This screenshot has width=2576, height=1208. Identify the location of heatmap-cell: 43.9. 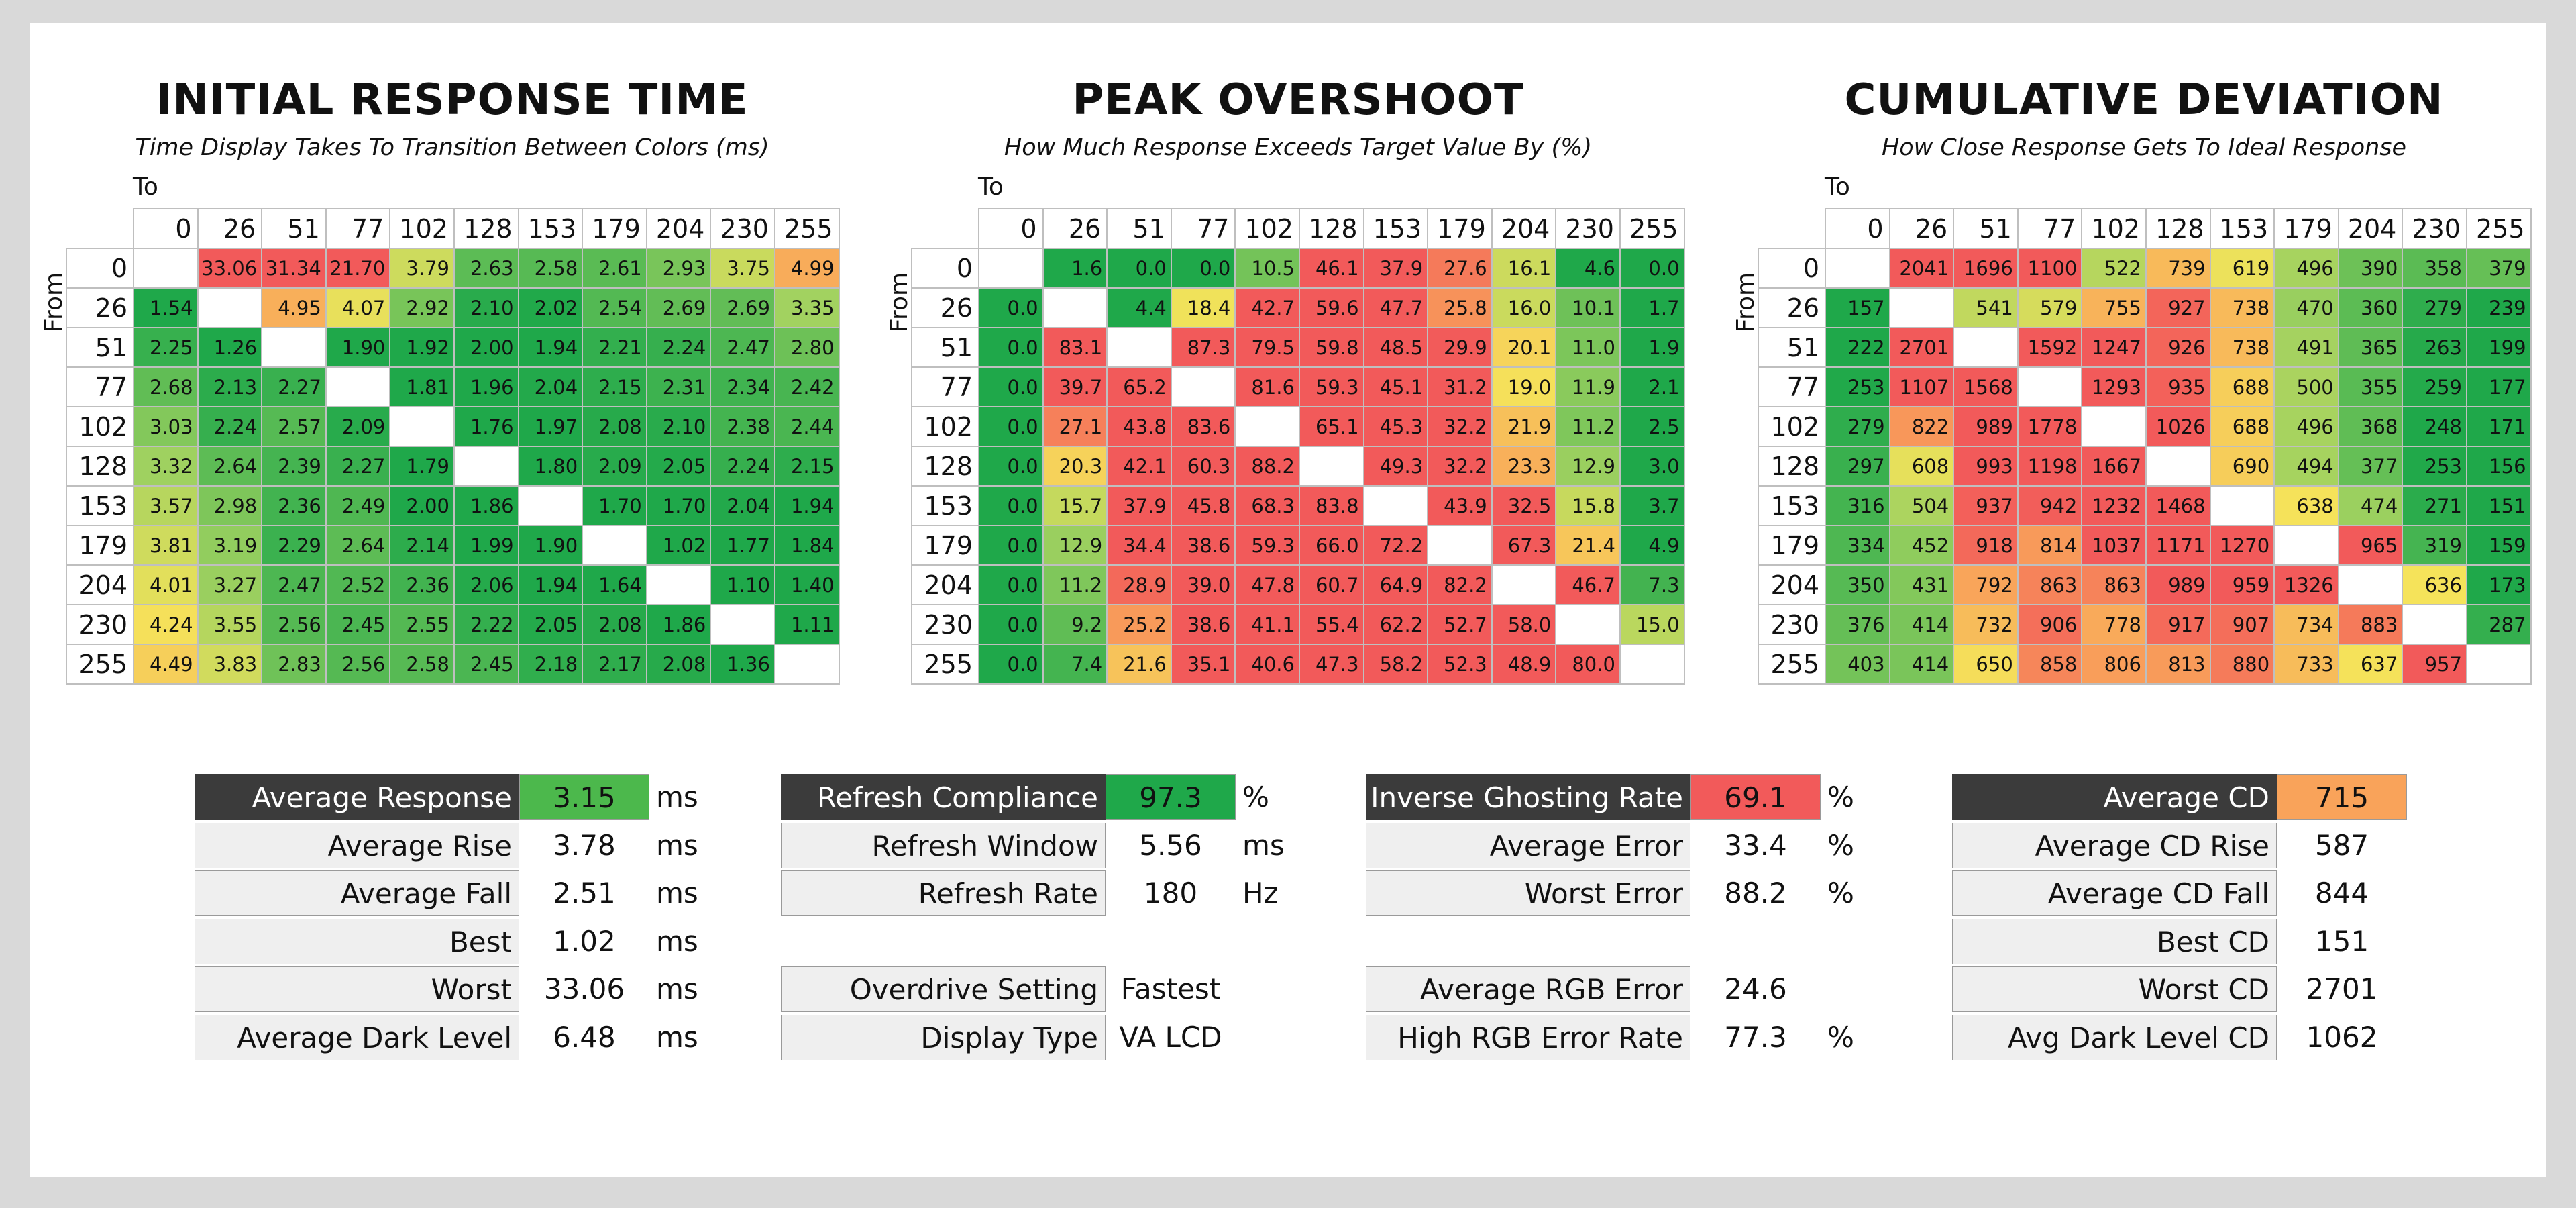
(1460, 505).